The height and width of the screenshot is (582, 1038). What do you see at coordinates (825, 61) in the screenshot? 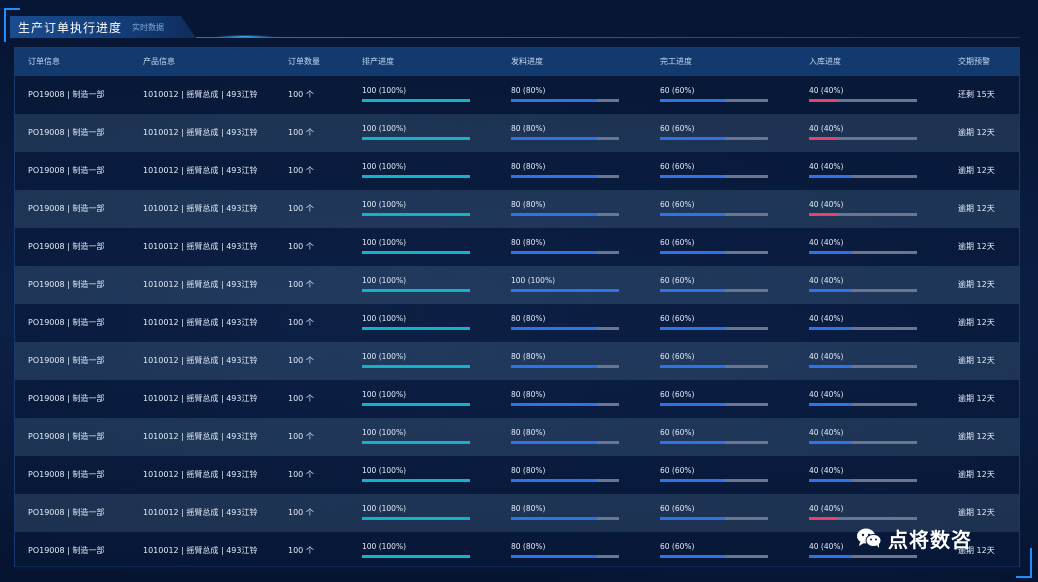
I see `header-warehouse-progress: 入库进度` at bounding box center [825, 61].